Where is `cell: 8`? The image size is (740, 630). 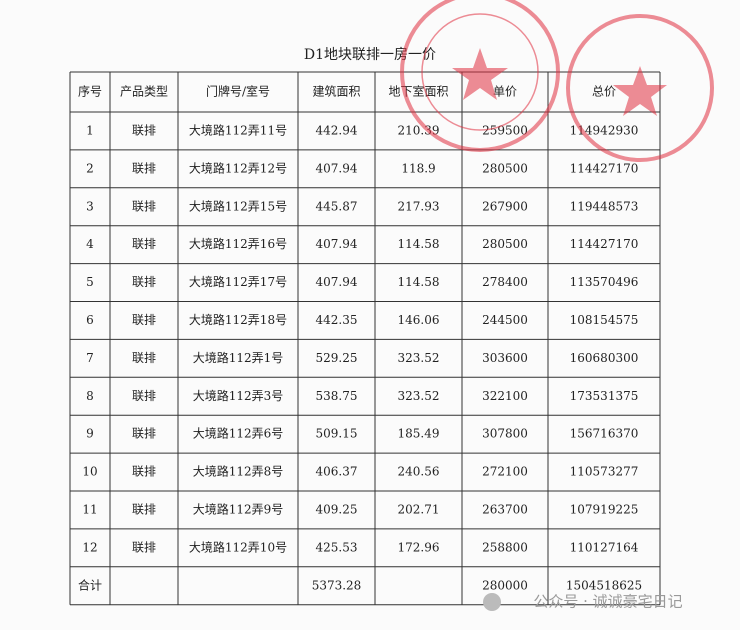 cell: 8 is located at coordinates (90, 396).